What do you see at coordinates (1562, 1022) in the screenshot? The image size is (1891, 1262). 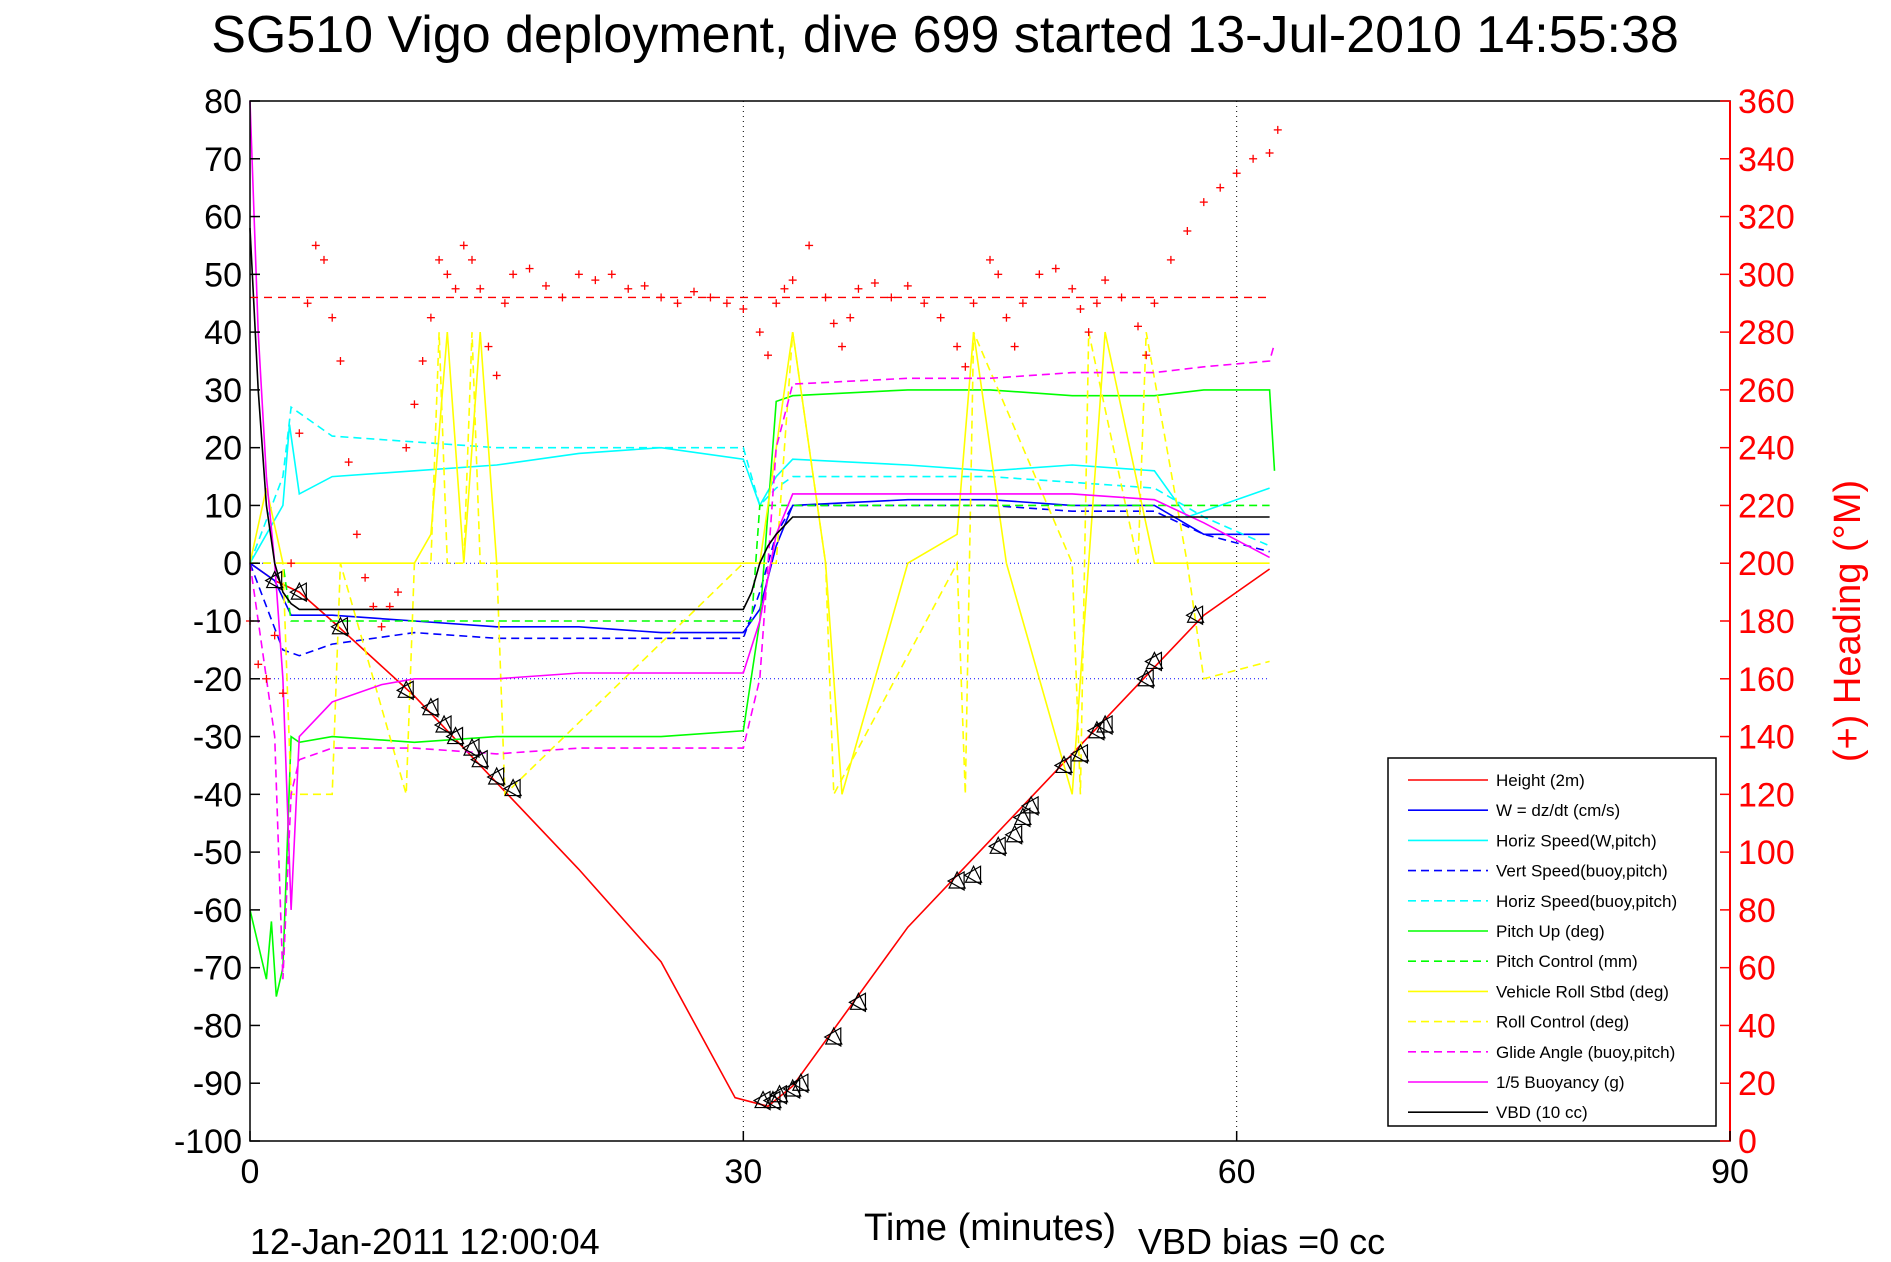 I see `legend-label: Roll Control (deg)` at bounding box center [1562, 1022].